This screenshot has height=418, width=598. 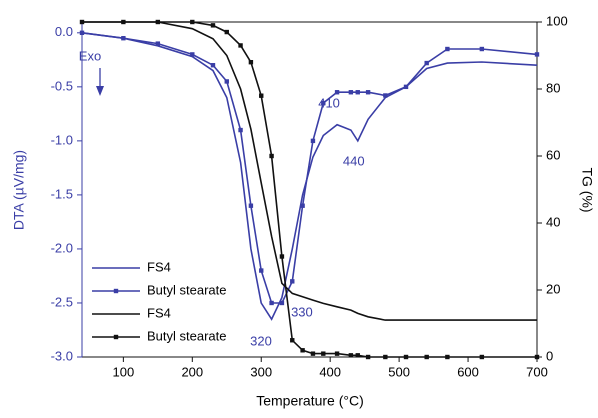 What do you see at coordinates (62, 301) in the screenshot?
I see `y-tick-label: -2.5` at bounding box center [62, 301].